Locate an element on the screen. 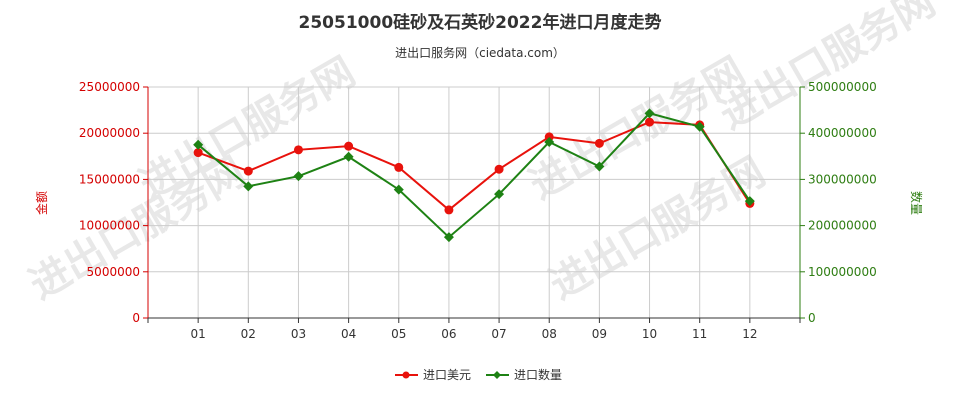 This screenshot has height=404, width=960. x-tick-label: 11 is located at coordinates (699, 334).